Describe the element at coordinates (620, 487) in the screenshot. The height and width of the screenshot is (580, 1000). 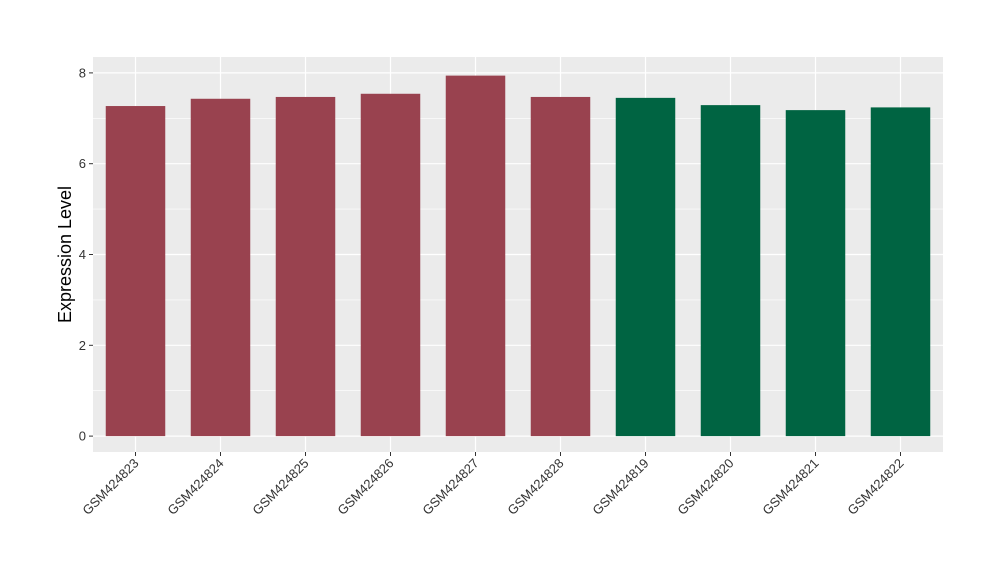
I see `x-tick-label: GSM424819` at that location.